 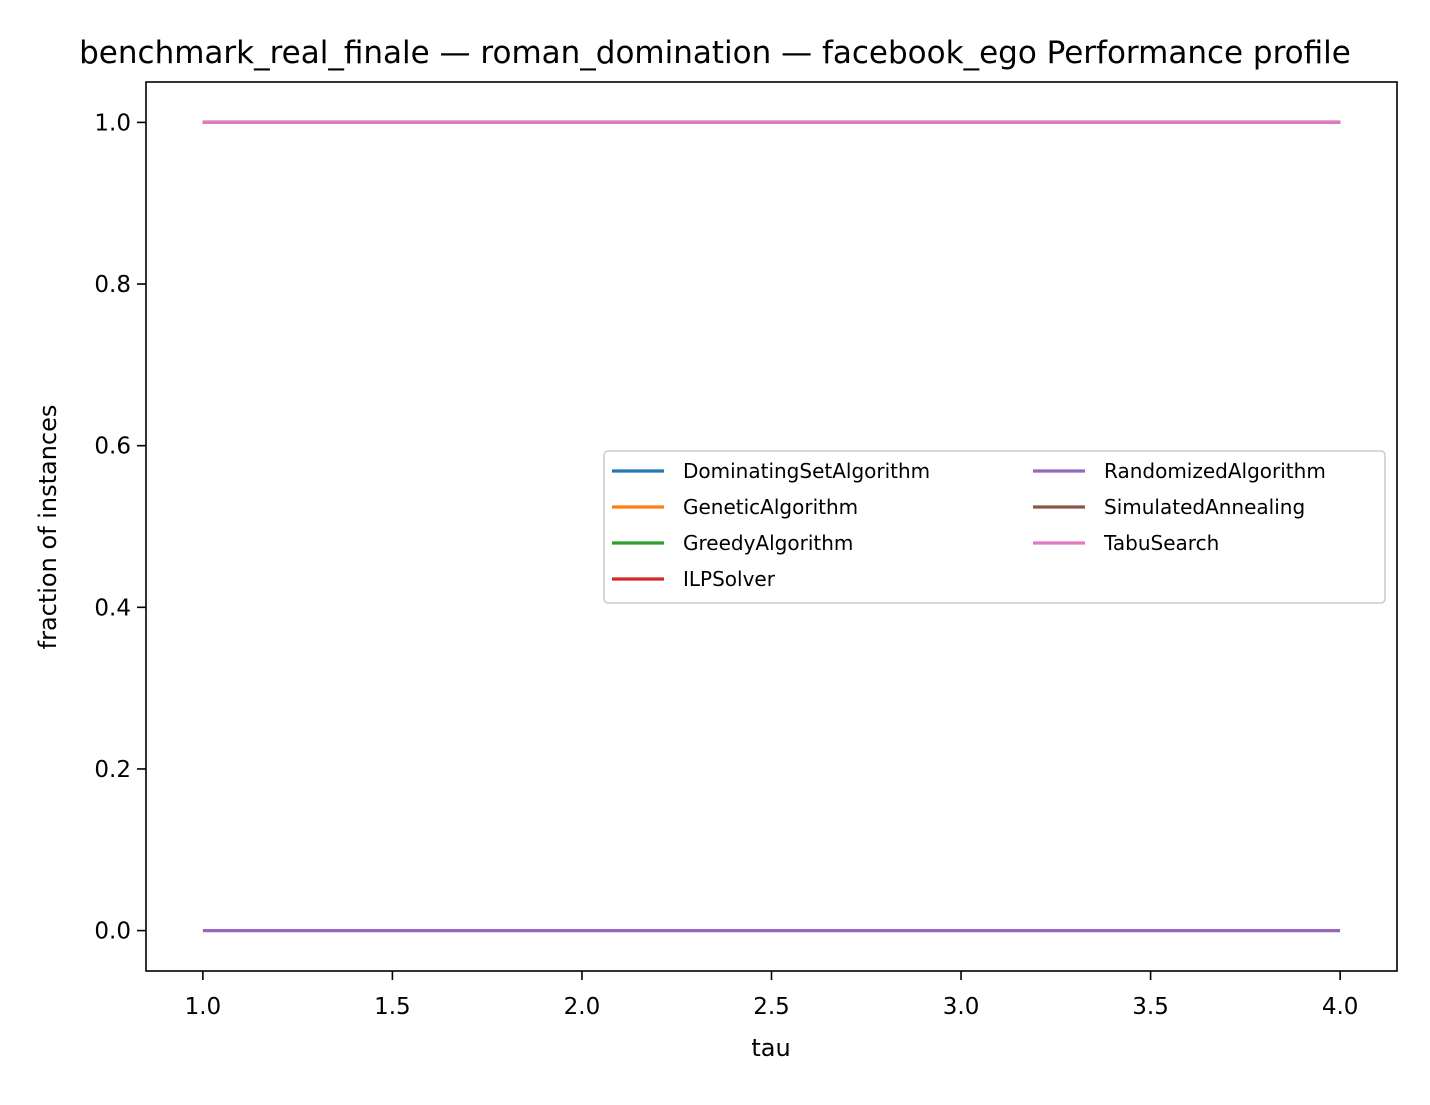 What do you see at coordinates (1161, 543) in the screenshot?
I see `legend-label-tabu-search: TabuSearch` at bounding box center [1161, 543].